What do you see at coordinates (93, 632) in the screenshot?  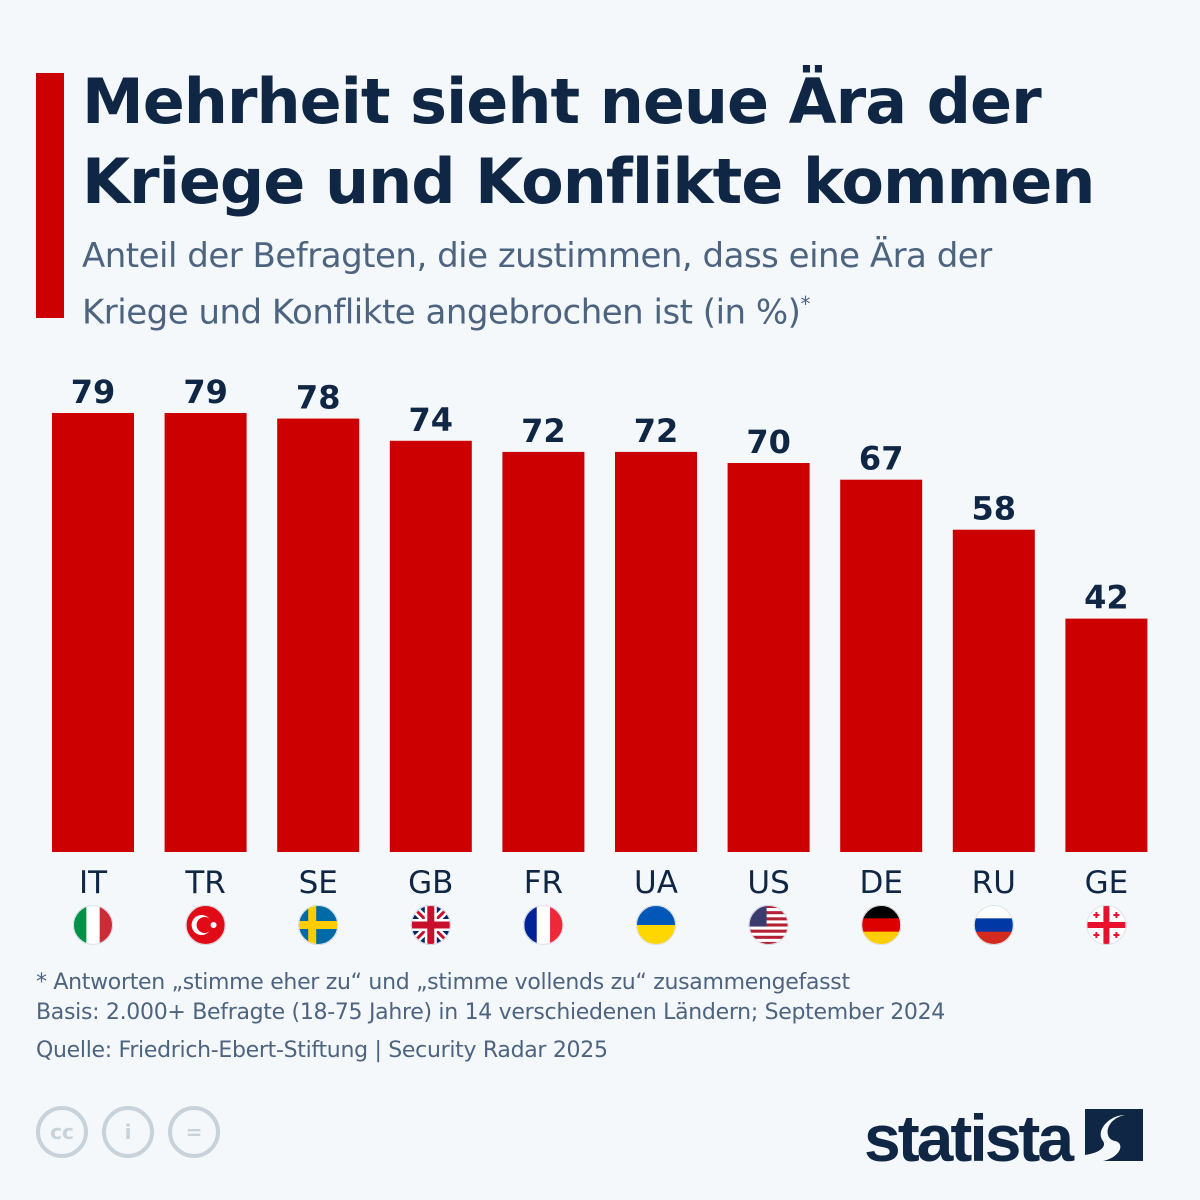 I see `bar-IT` at bounding box center [93, 632].